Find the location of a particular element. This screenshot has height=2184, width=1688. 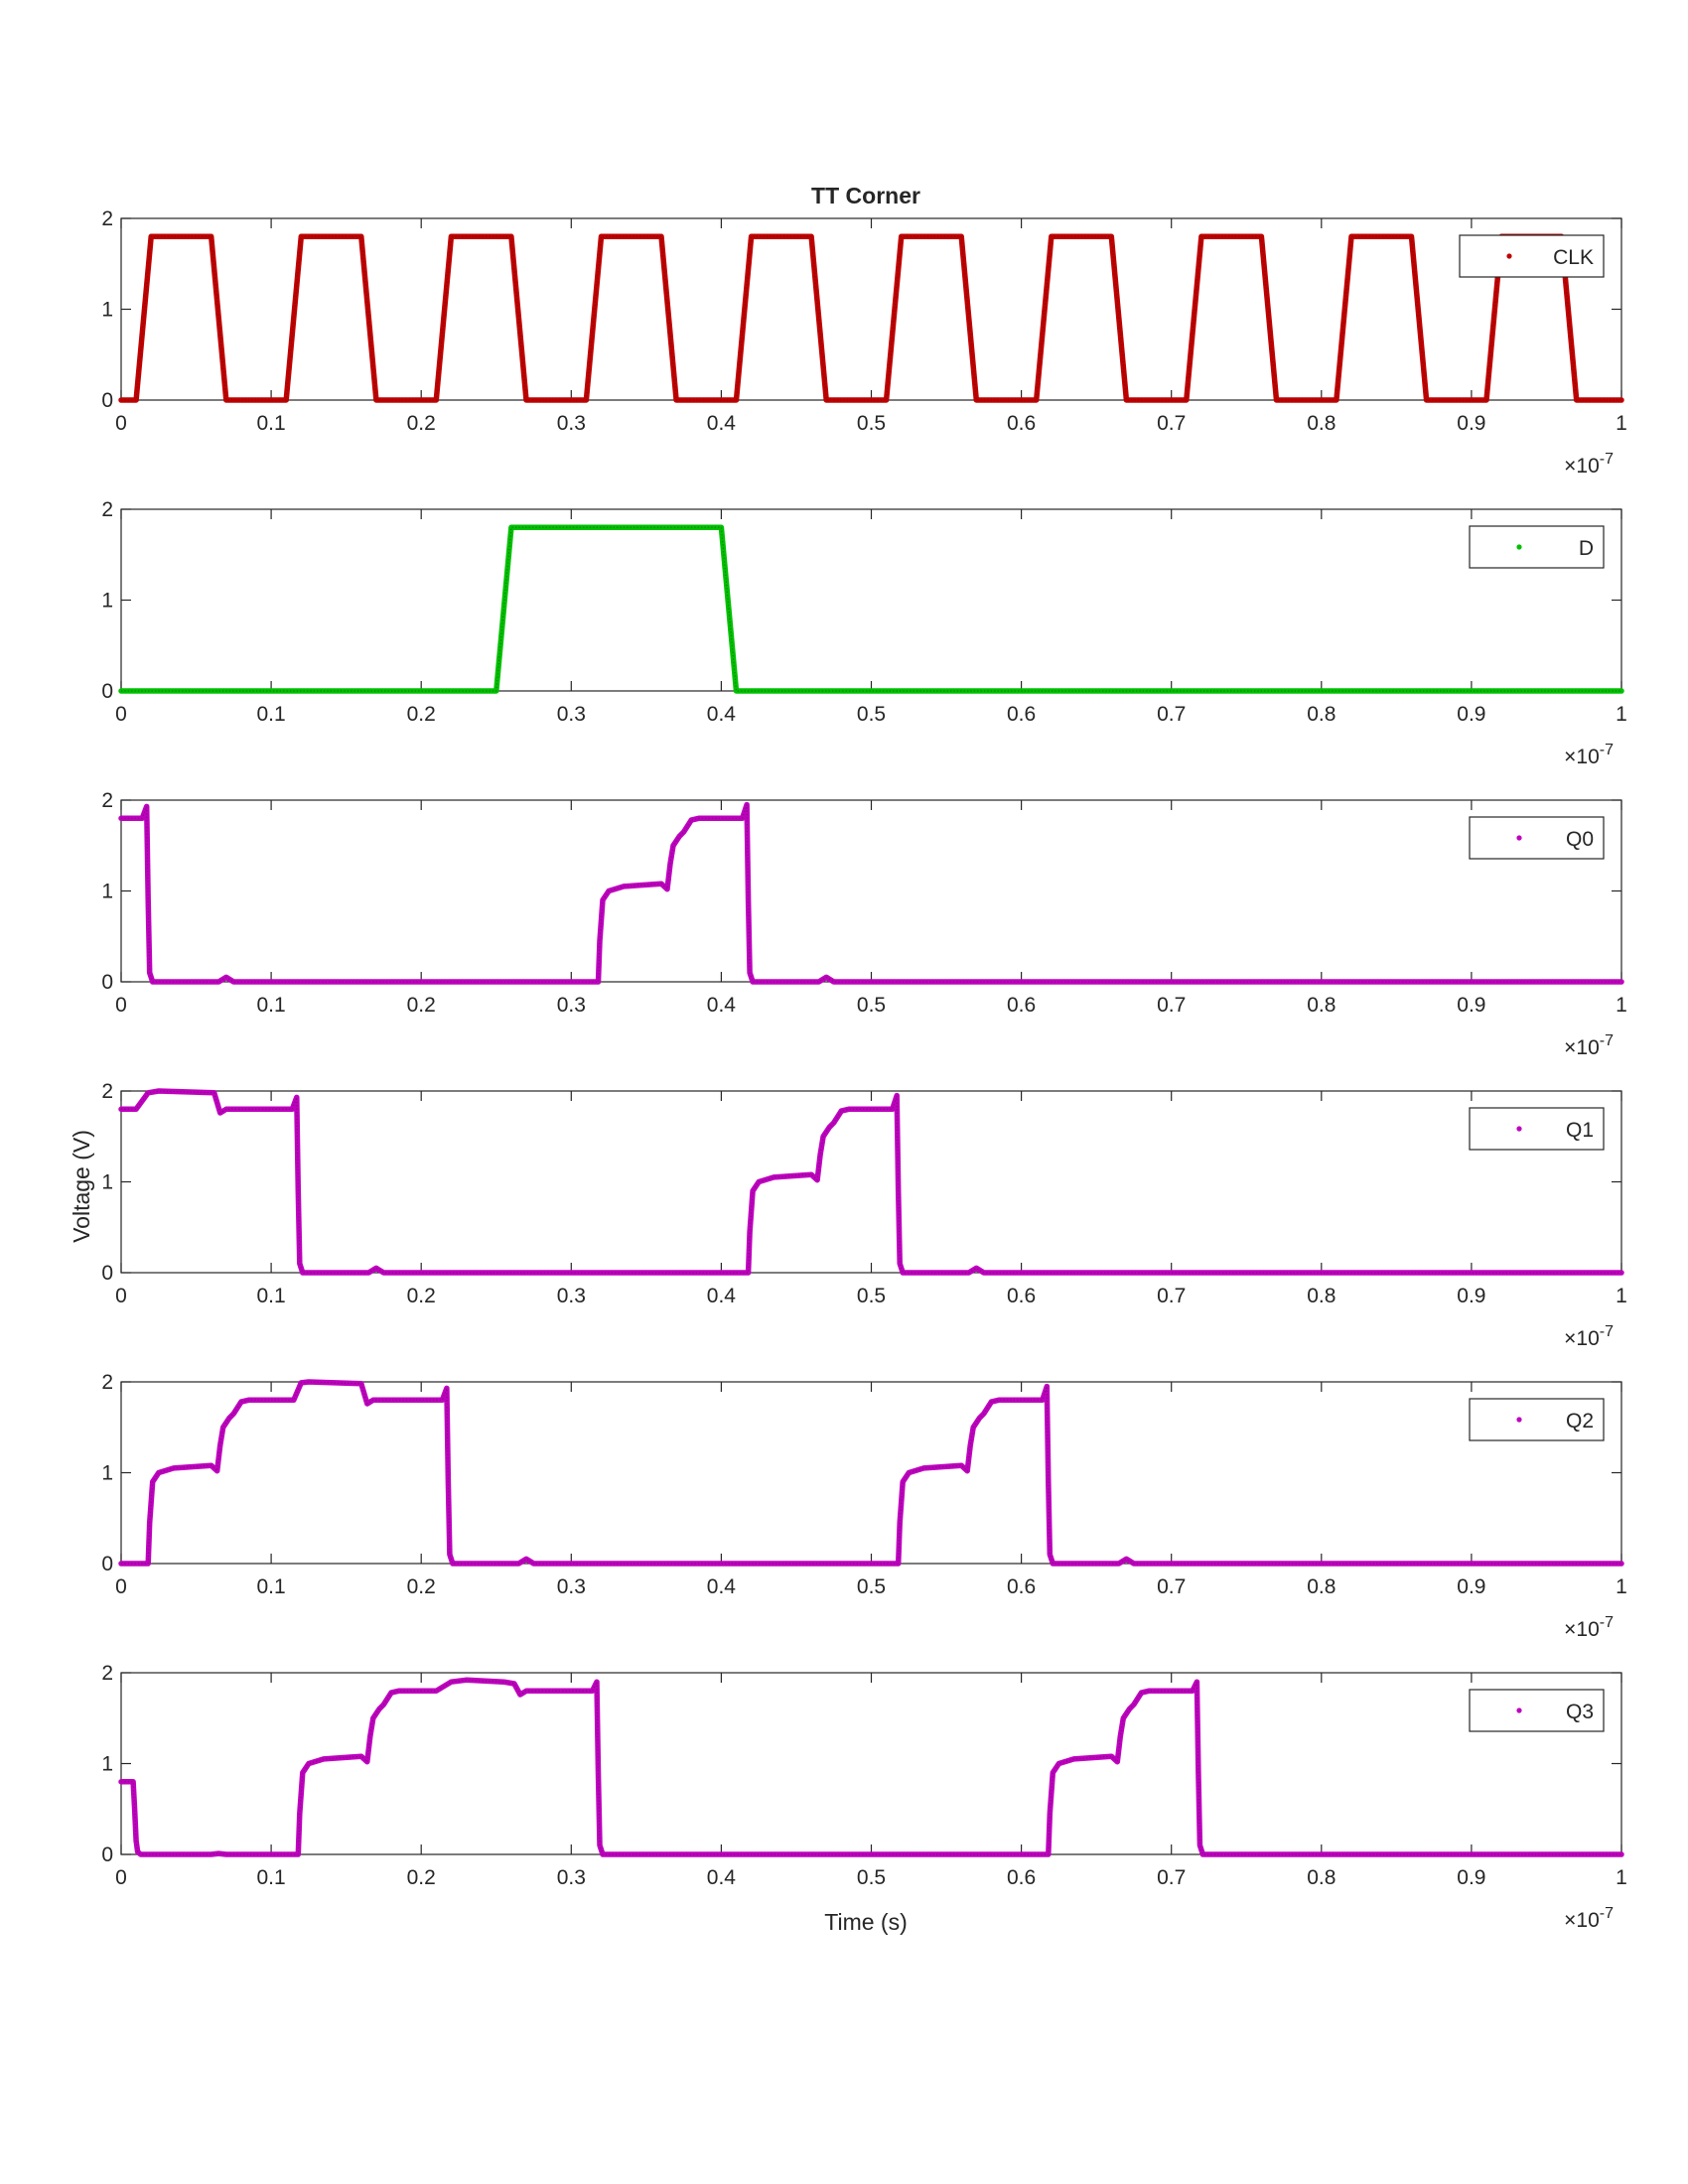

legend-label: Q0 is located at coordinates (1580, 839).